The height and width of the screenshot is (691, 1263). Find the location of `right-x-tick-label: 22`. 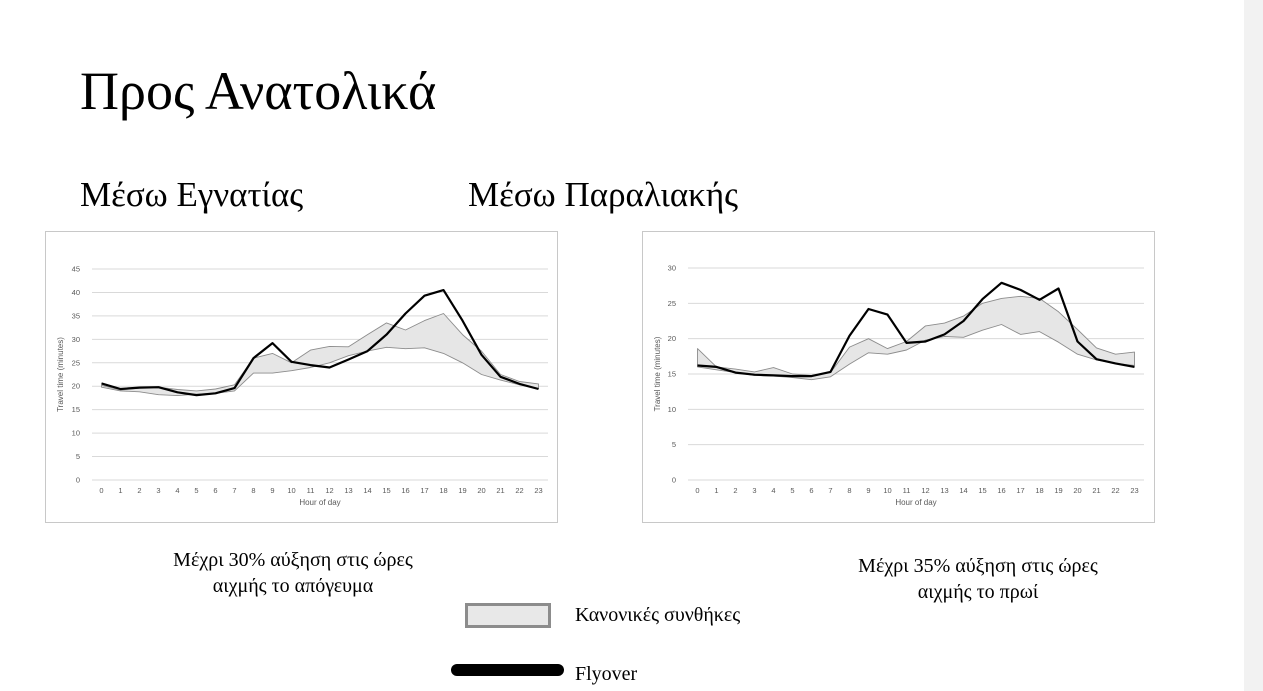

right-x-tick-label: 22 is located at coordinates (1115, 490).